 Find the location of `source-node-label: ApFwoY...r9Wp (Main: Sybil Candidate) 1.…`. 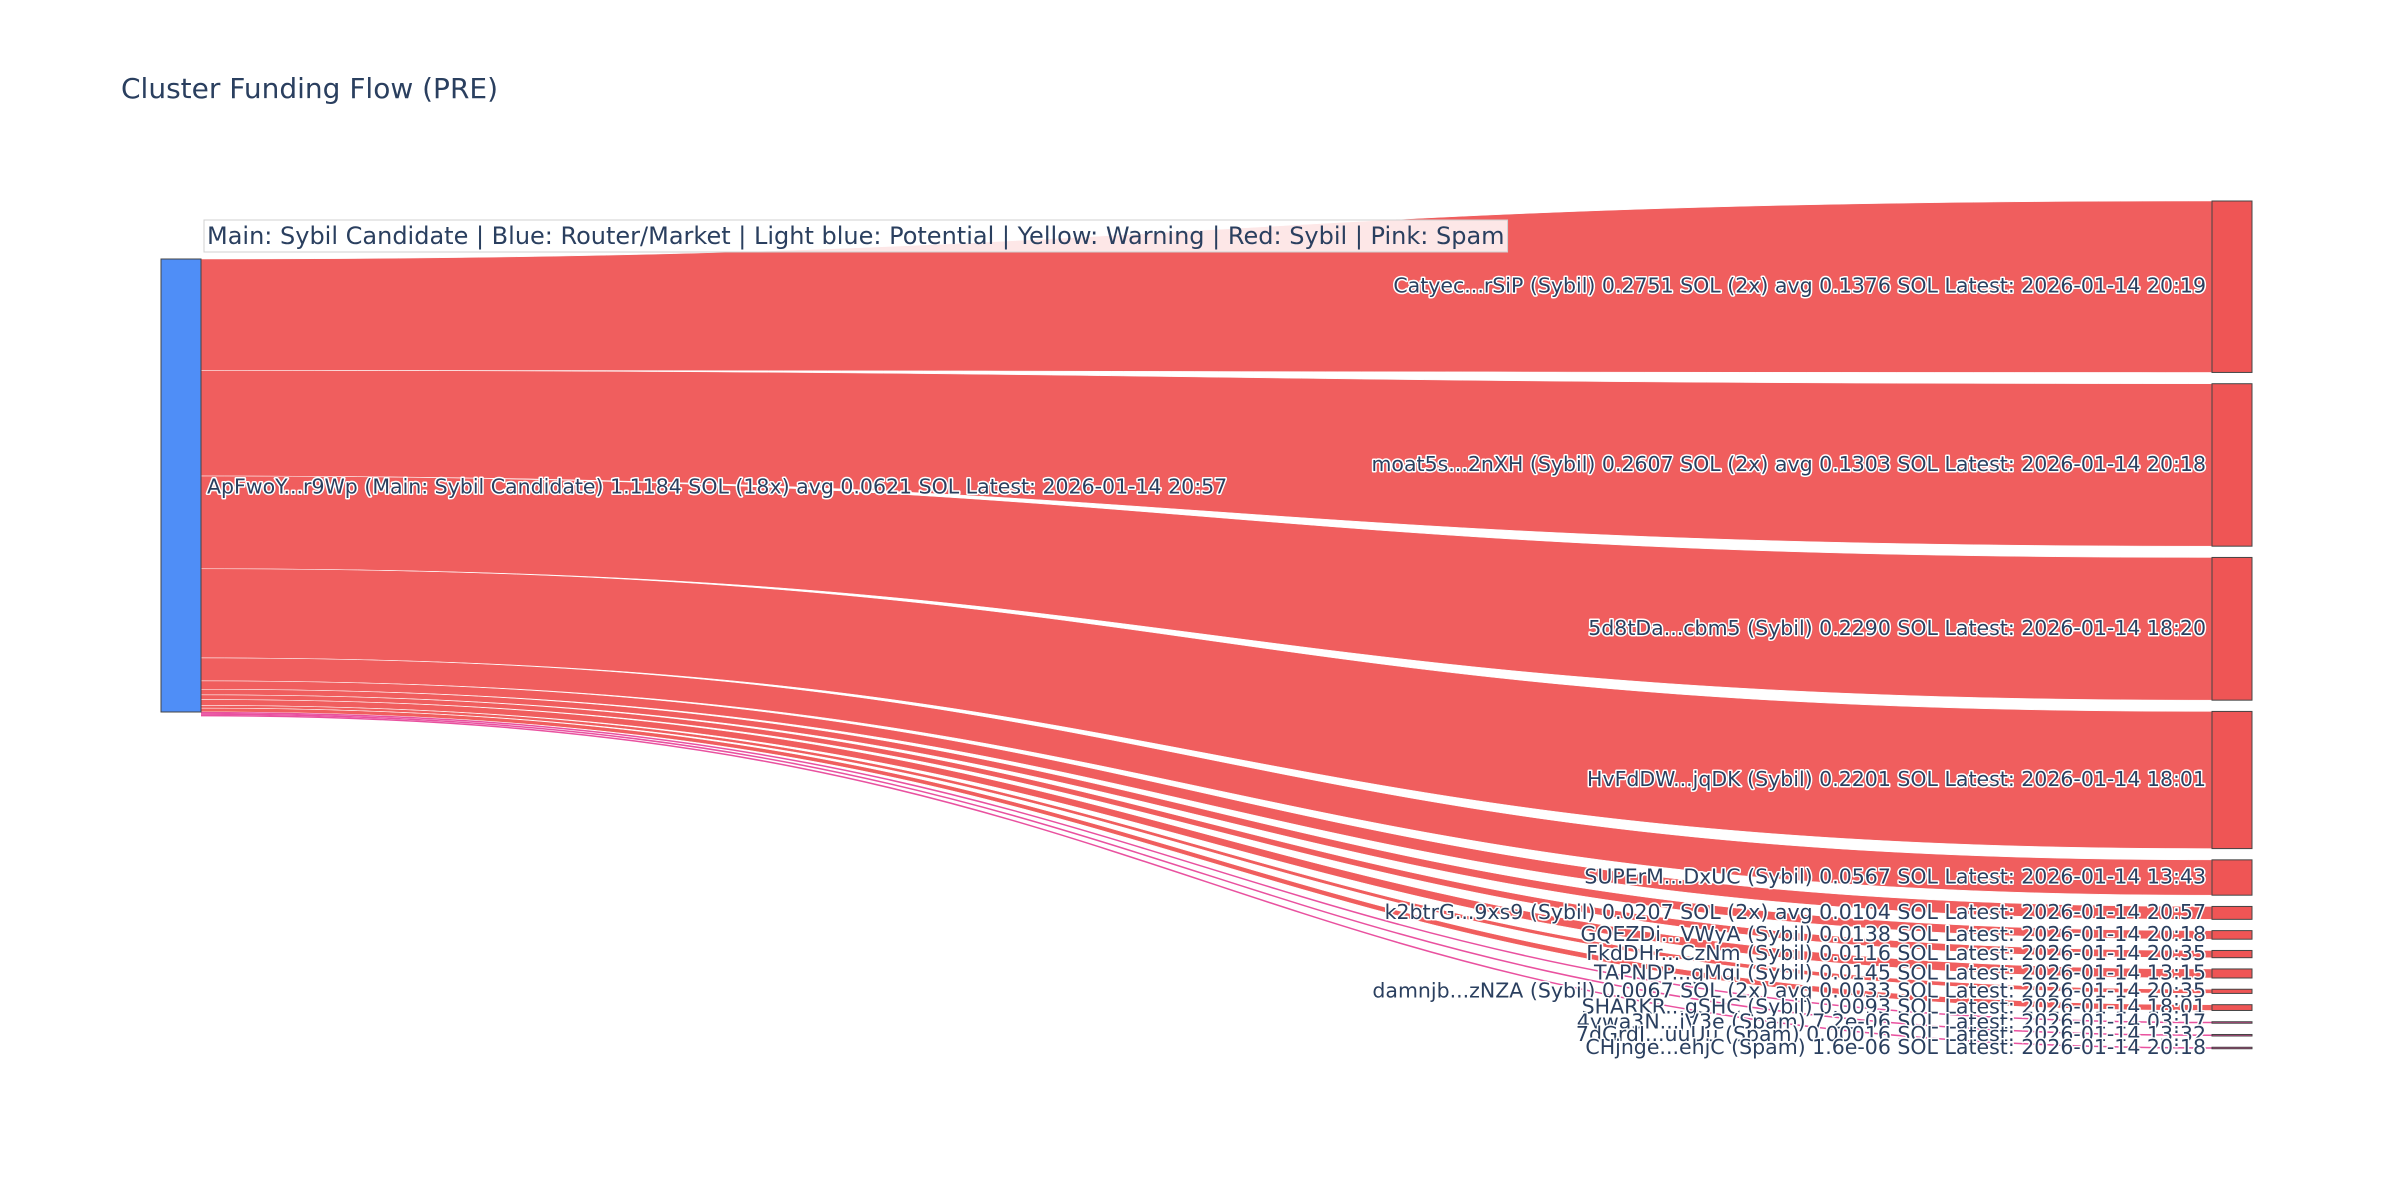

source-node-label: ApFwoY...r9Wp (Main: Sybil Candidate) 1.… is located at coordinates (717, 487).